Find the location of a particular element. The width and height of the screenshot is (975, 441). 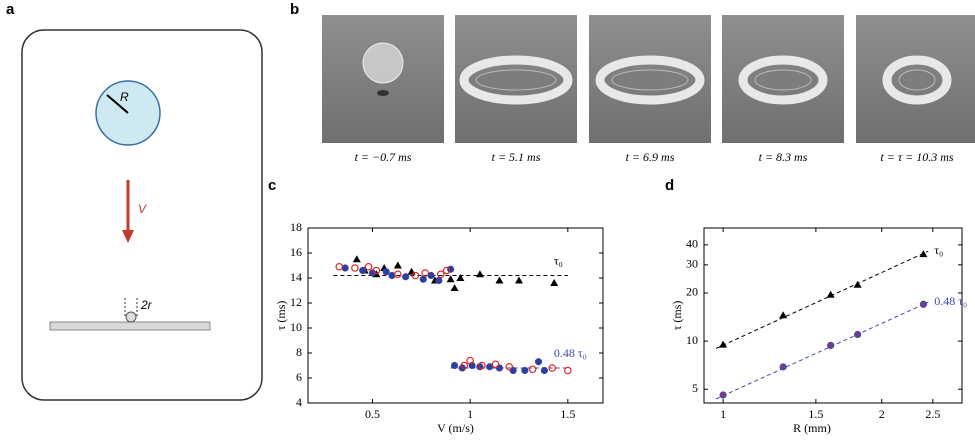

drop is located at coordinates (128, 113).